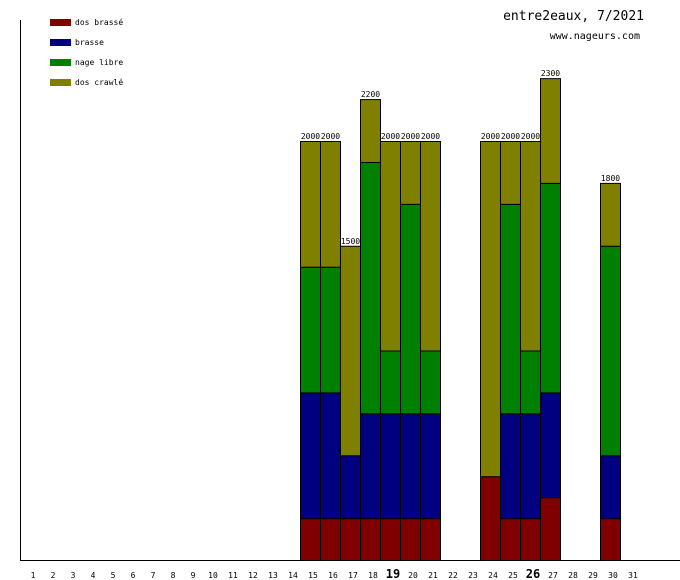 The image size is (680, 580). I want to click on x-tick-label: 15, so click(313, 575).